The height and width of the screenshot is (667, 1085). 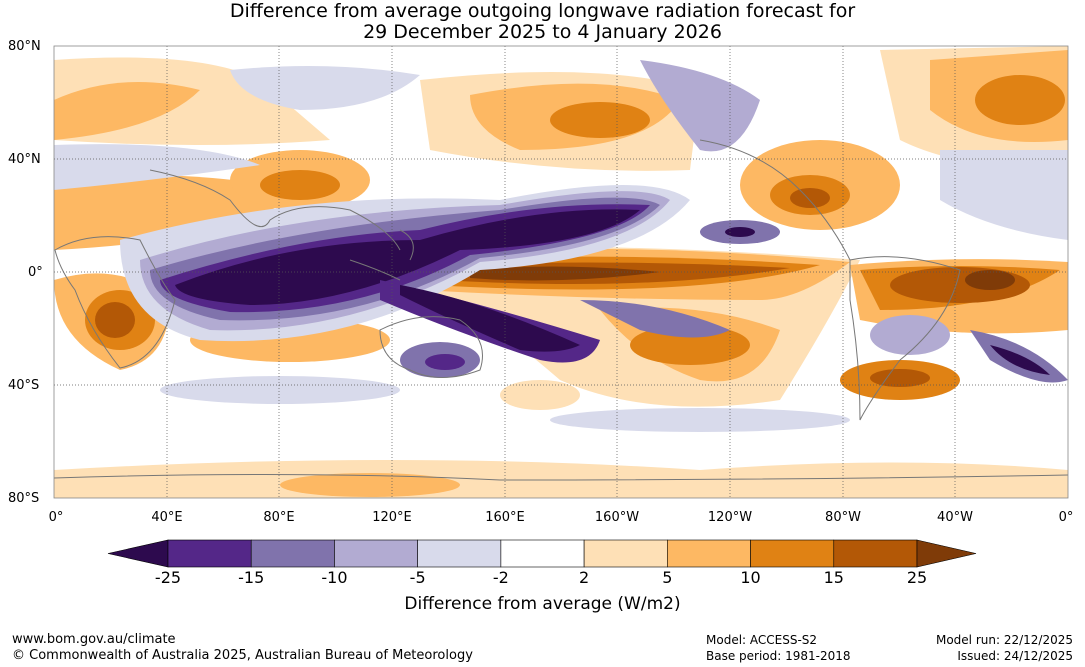 What do you see at coordinates (617, 517) in the screenshot?
I see `lon-label: 160°W` at bounding box center [617, 517].